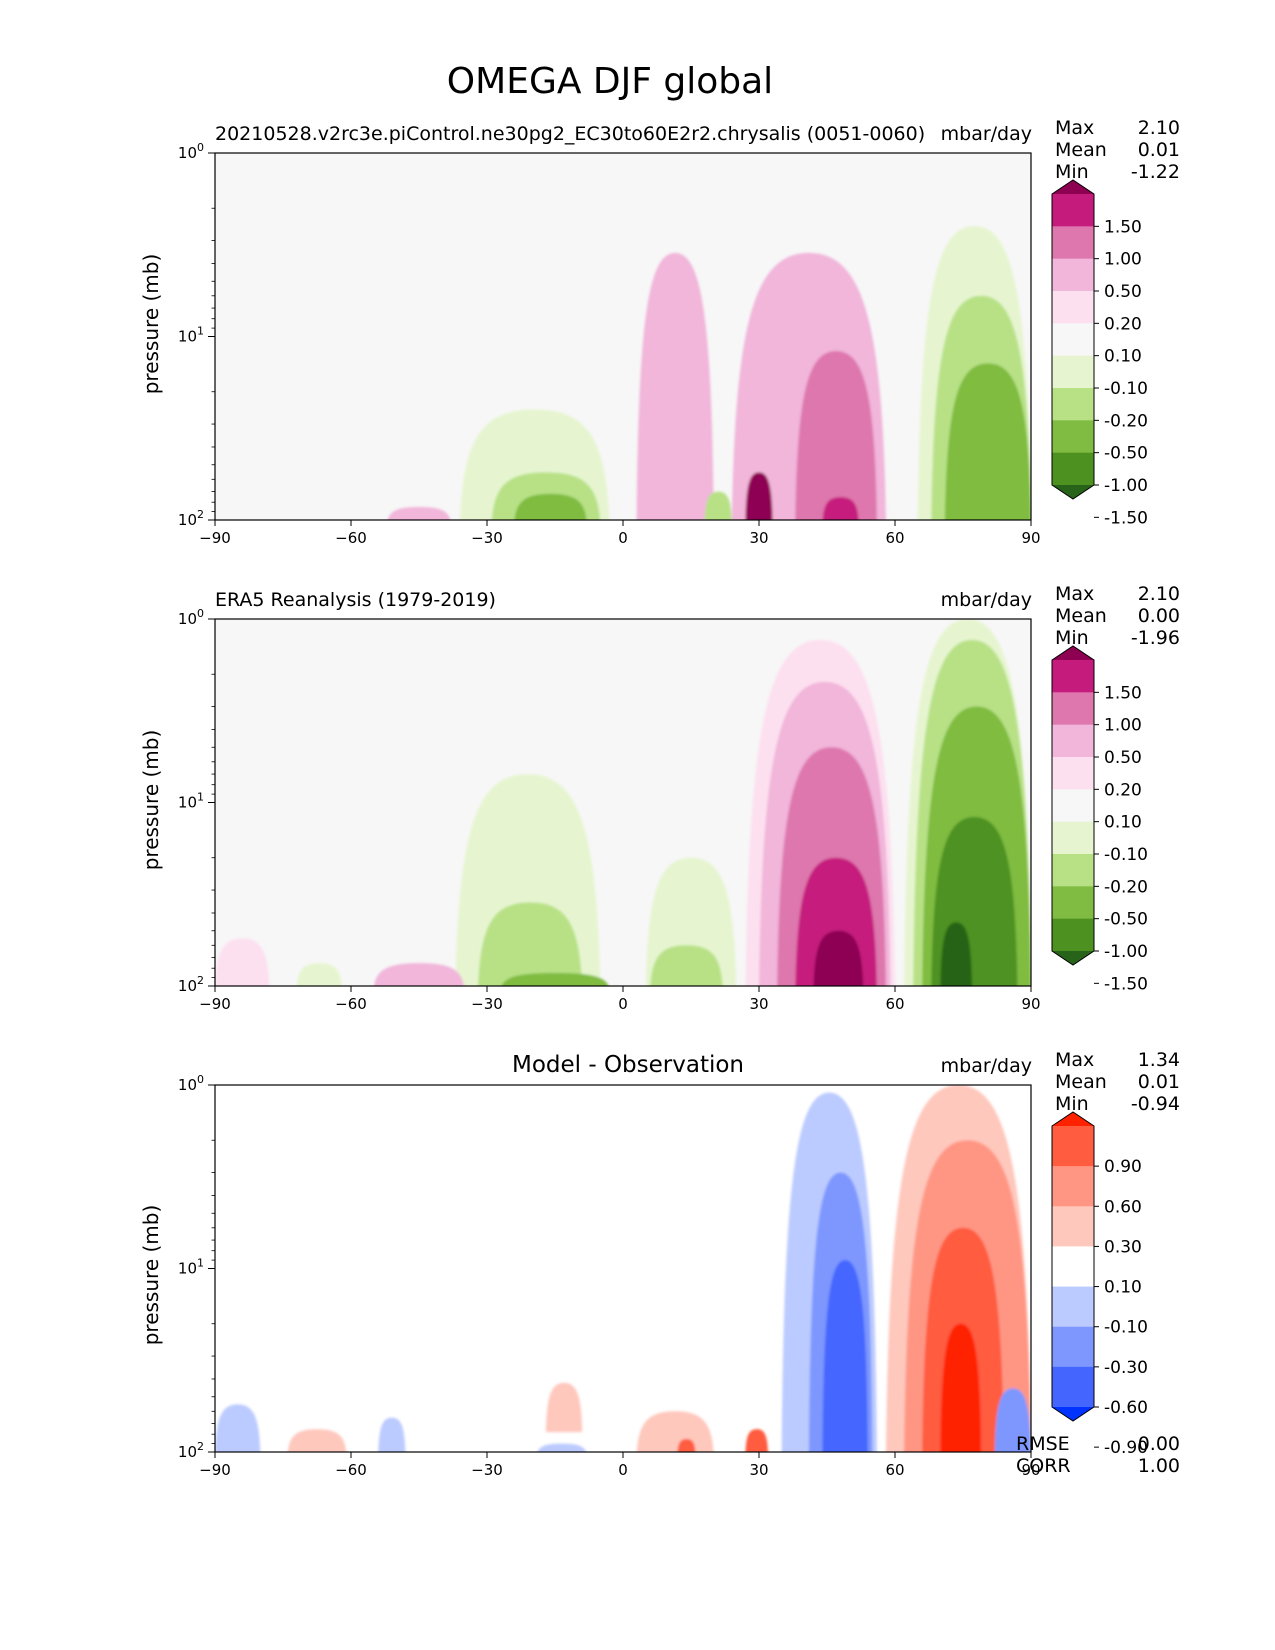 This screenshot has height=1650, width=1275. What do you see at coordinates (1126, 518) in the screenshot?
I see `colorbar-label: -1.50` at bounding box center [1126, 518].